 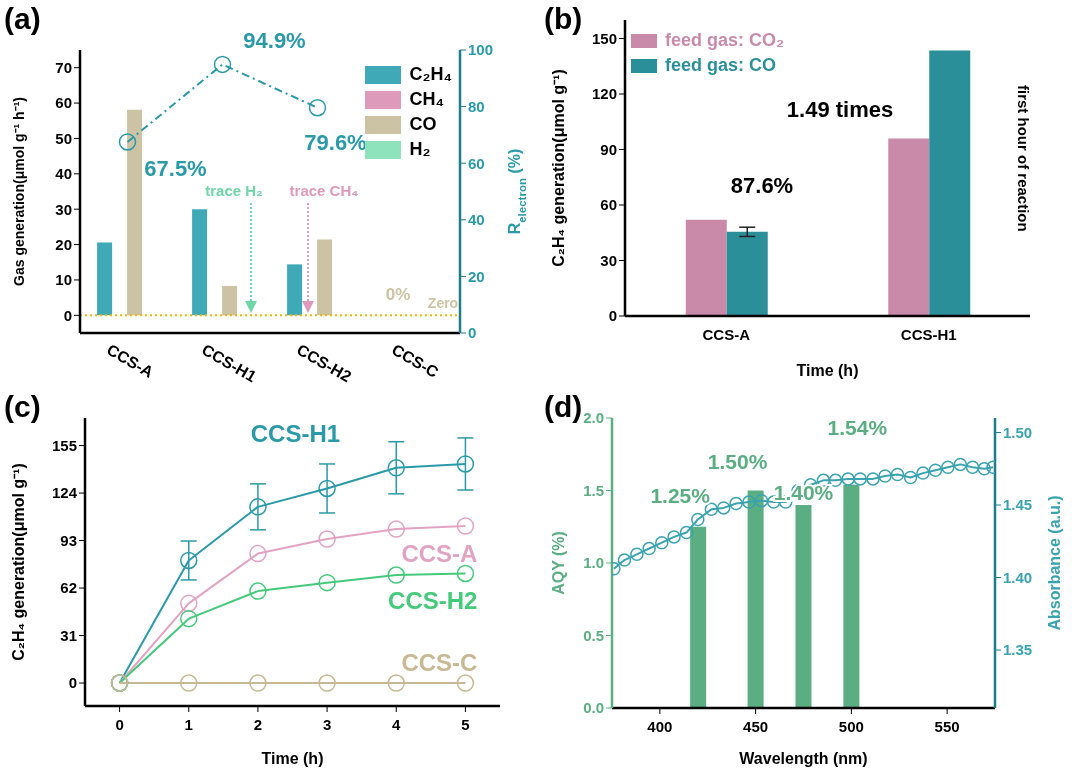 What do you see at coordinates (803, 758) in the screenshot?
I see `x-axis-title: Wavelength (nm)` at bounding box center [803, 758].